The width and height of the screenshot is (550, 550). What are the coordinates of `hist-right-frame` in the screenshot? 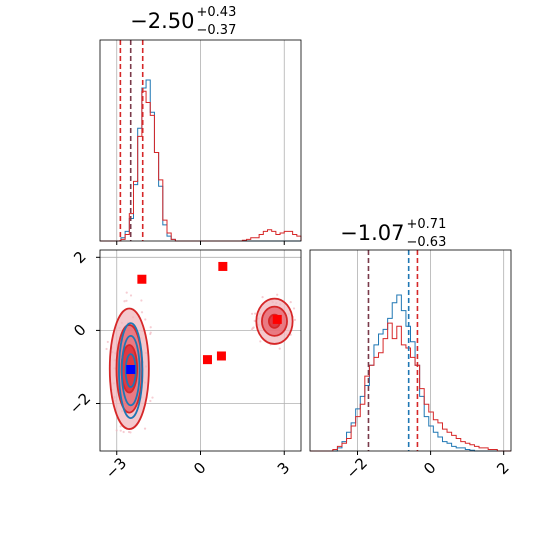 It's located at (410, 350).